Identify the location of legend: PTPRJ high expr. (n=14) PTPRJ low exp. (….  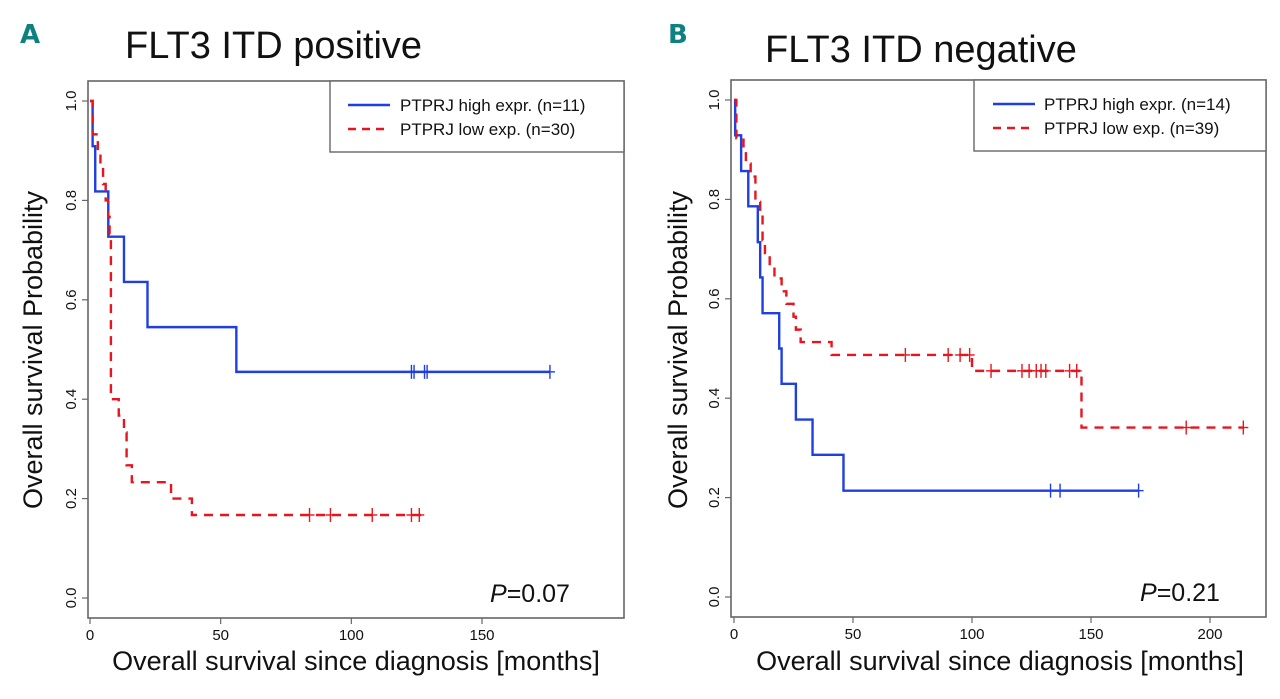
(1120, 115).